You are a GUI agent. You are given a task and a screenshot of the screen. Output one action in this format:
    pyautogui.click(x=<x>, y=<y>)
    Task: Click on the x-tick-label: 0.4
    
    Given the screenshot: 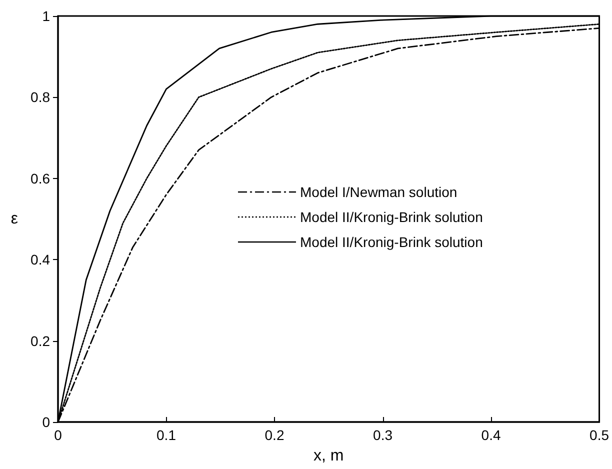 What is the action you would take?
    pyautogui.click(x=491, y=435)
    